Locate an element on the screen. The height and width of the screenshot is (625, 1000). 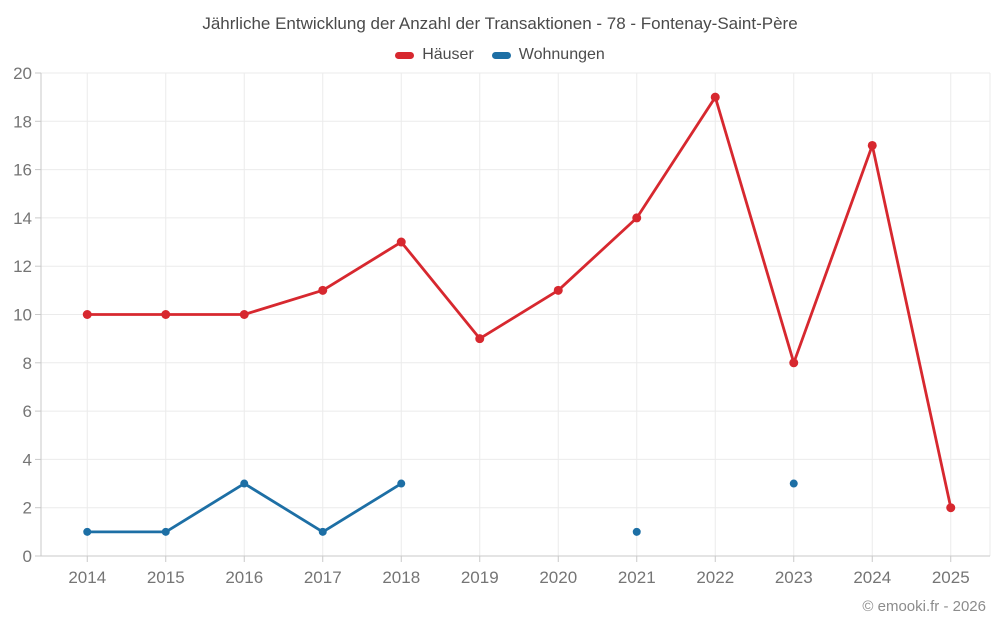
legend-label-haeuser: Häuser is located at coordinates (448, 54).